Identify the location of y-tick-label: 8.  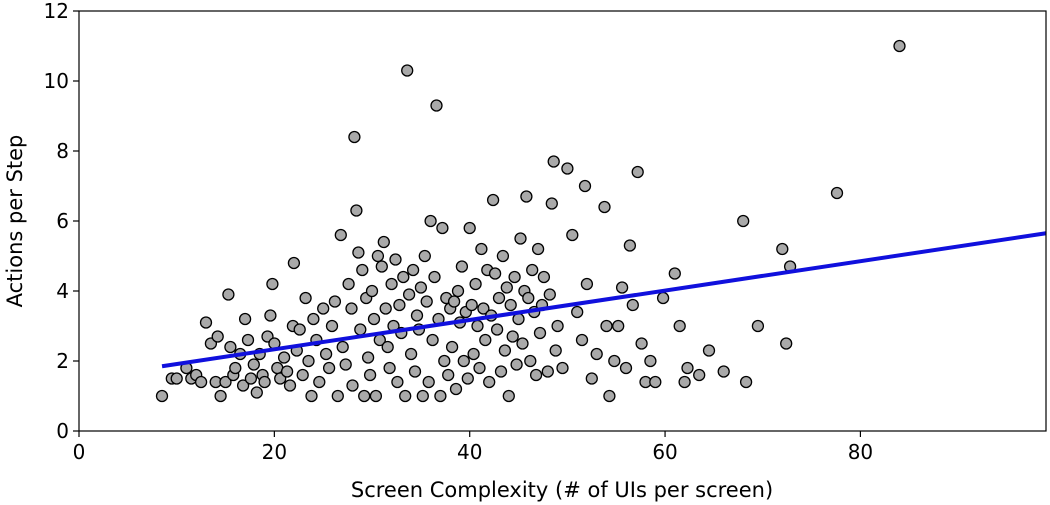
(62, 151).